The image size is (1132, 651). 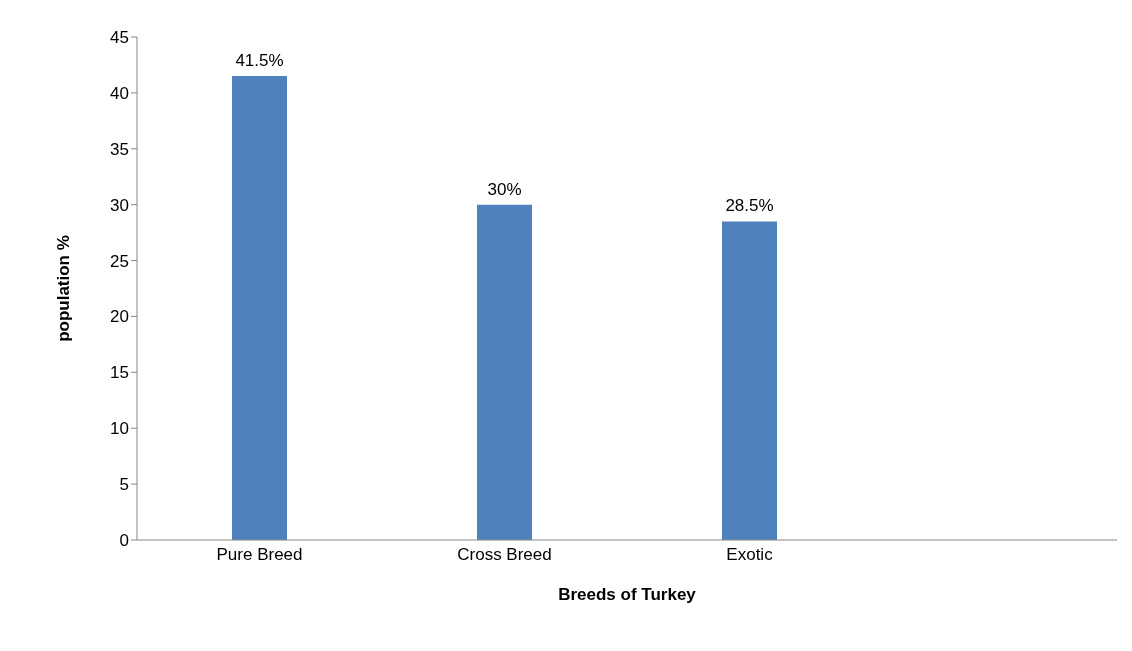 I want to click on x-tick-label: Cross Breed, so click(x=504, y=555).